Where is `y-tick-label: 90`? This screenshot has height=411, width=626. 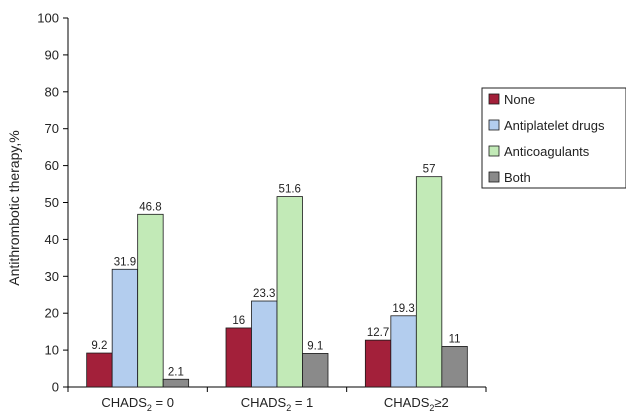 y-tick-label: 90 is located at coordinates (52, 54).